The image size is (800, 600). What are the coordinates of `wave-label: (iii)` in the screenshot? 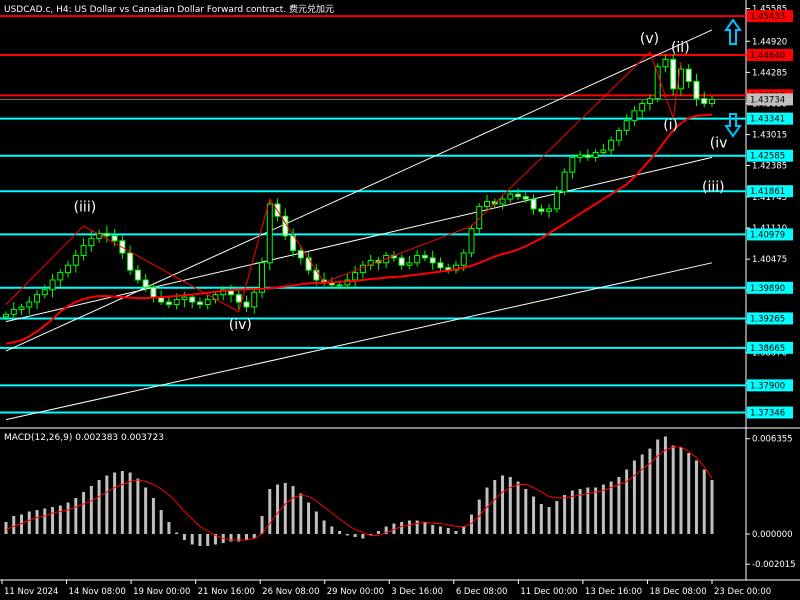 It's located at (85, 207).